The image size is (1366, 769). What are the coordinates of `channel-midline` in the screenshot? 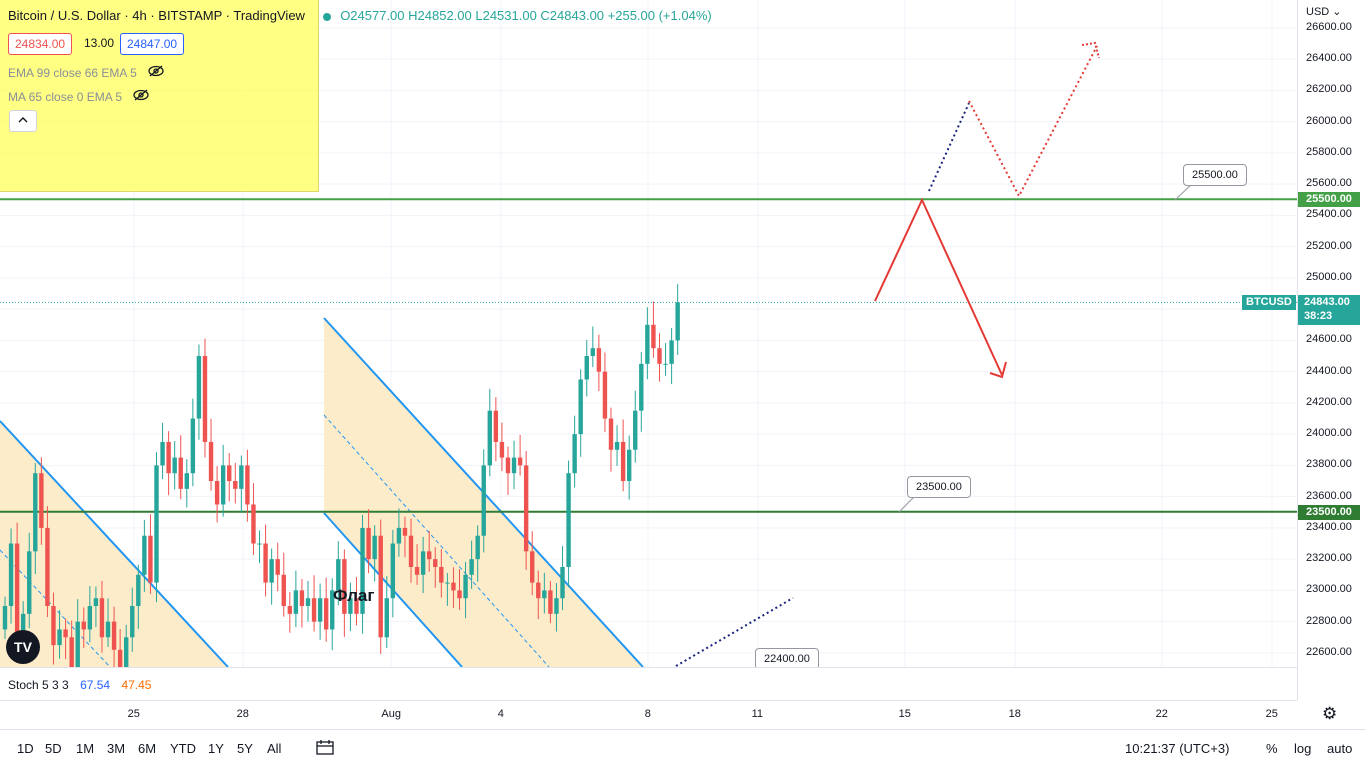 It's located at (436, 540).